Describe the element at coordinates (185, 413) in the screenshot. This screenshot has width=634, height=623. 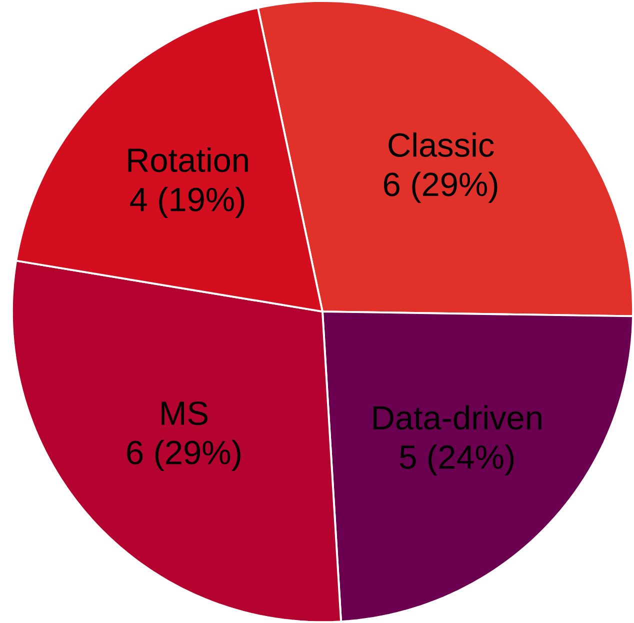
I see `slice-label: MS` at that location.